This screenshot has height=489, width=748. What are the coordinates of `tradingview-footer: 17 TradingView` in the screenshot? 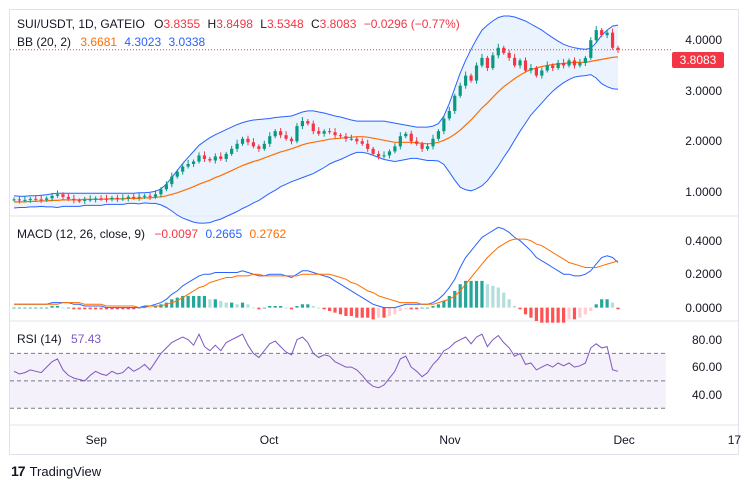 It's located at (56, 471).